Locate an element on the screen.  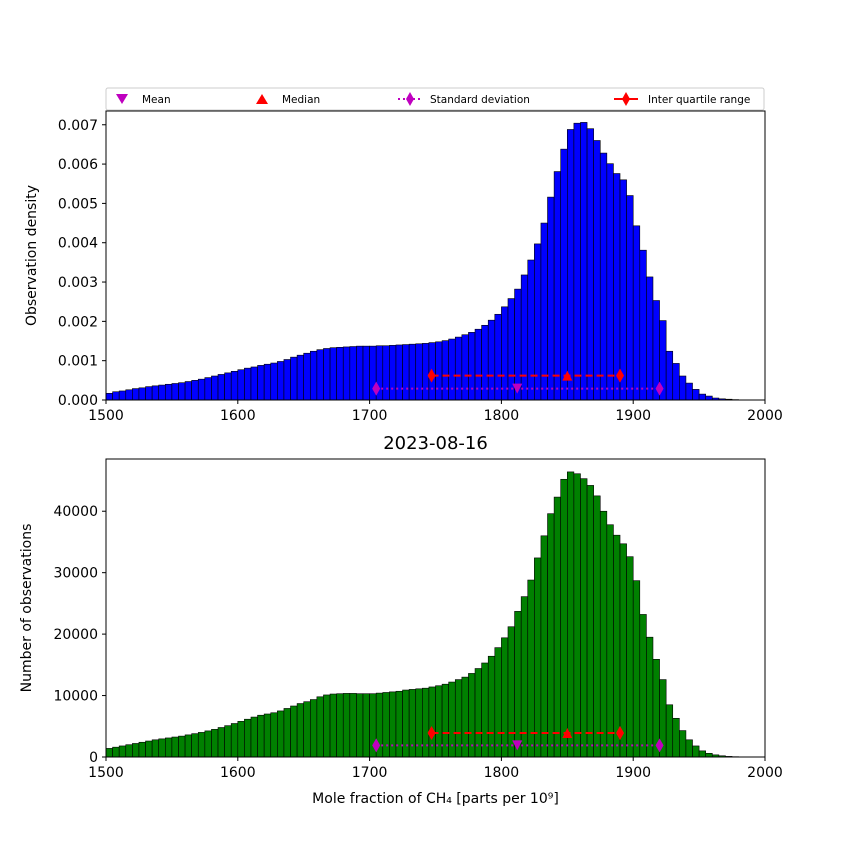
y-tick-label: 0.001 is located at coordinates (78, 362).